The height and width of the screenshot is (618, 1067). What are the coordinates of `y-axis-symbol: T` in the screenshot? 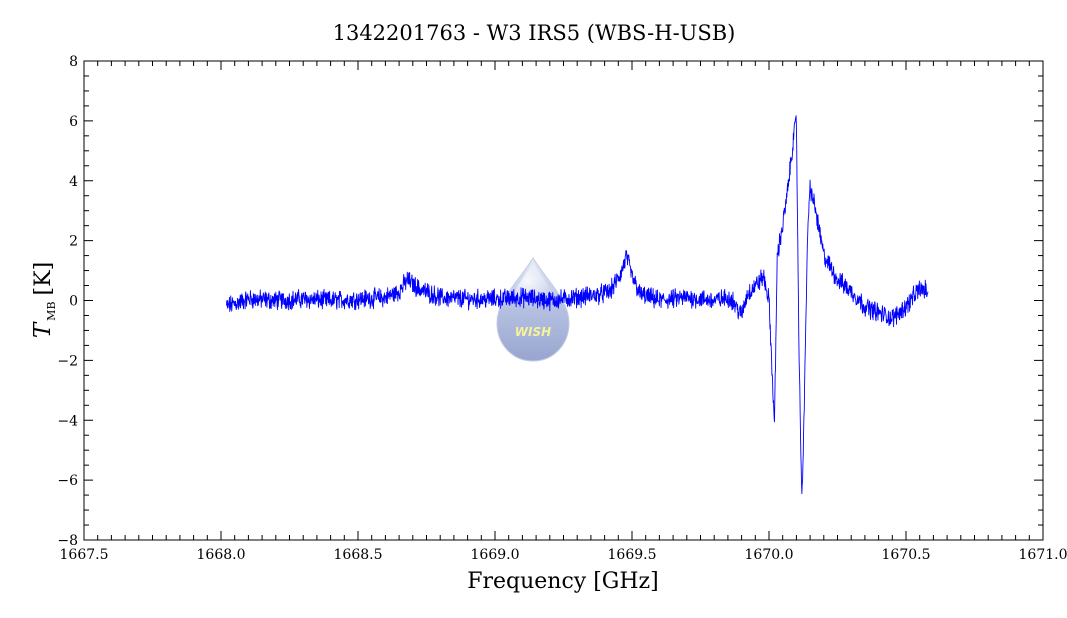 It's located at (43, 329).